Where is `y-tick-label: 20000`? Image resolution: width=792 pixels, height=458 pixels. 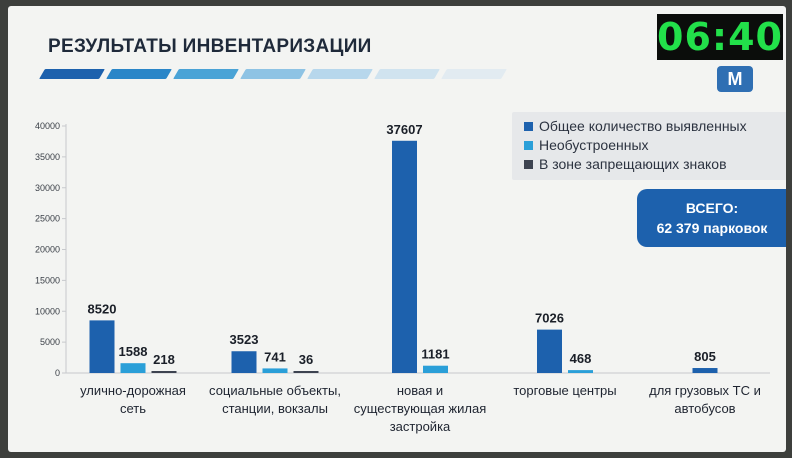
y-tick-label: 20000 is located at coordinates (47, 250).